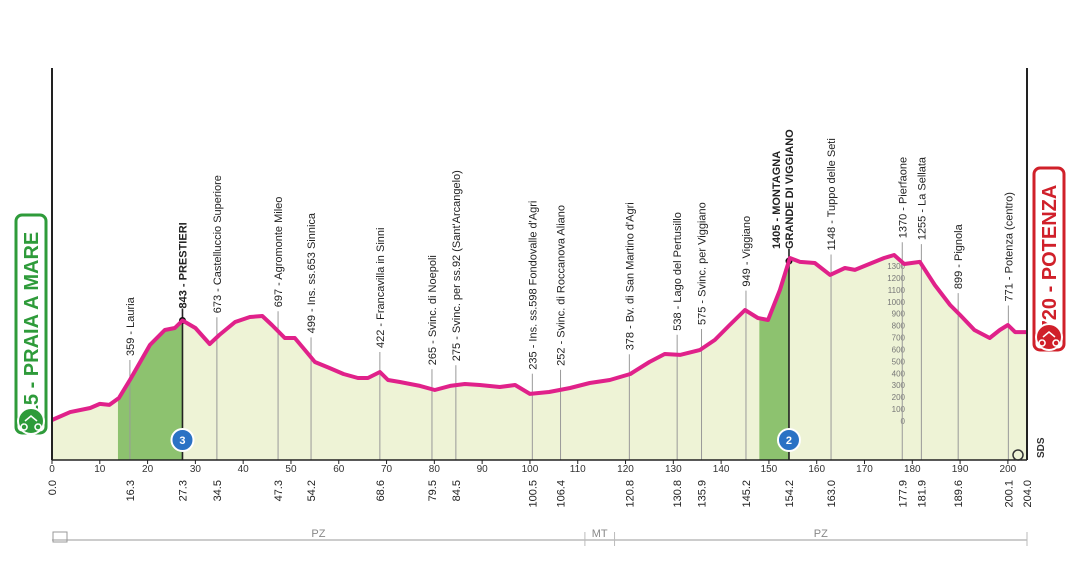 This screenshot has width=1068, height=580. I want to click on waypoint-km: 135.9, so click(703, 494).